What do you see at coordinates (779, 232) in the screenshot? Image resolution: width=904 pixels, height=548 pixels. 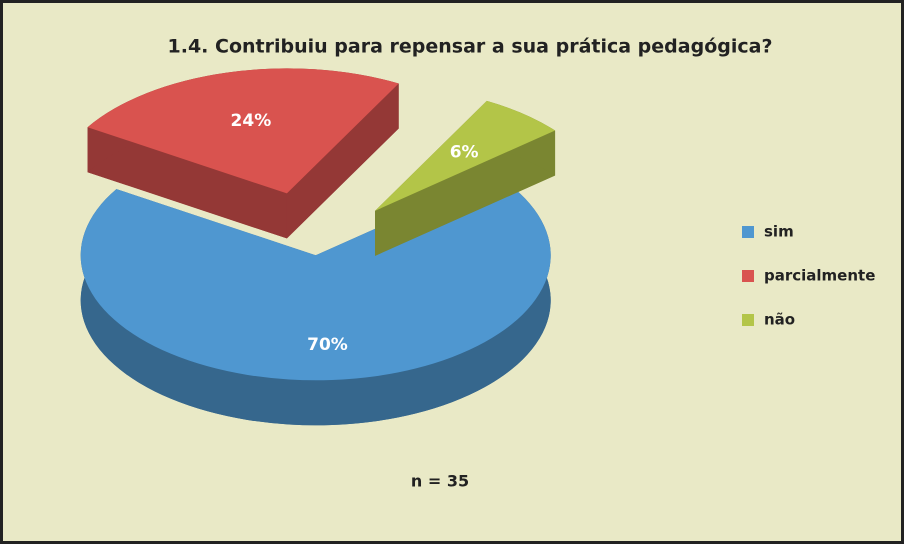 I see `legend-label: sim` at bounding box center [779, 232].